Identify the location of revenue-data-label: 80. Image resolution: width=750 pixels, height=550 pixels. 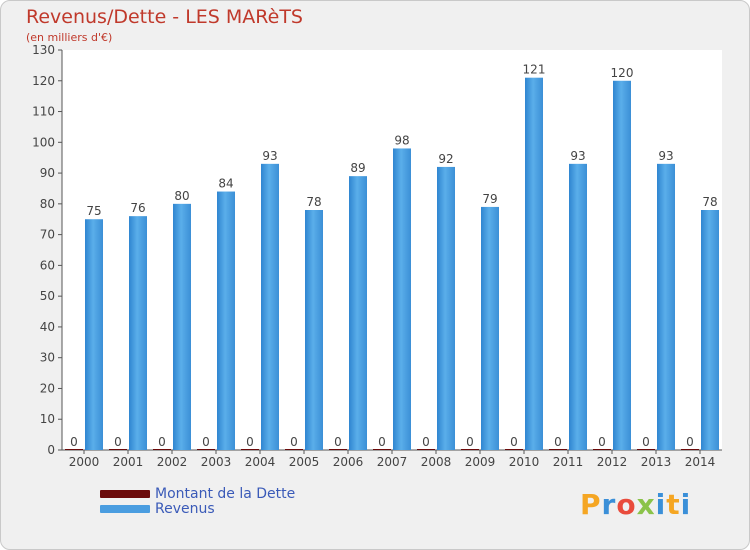
(181, 196).